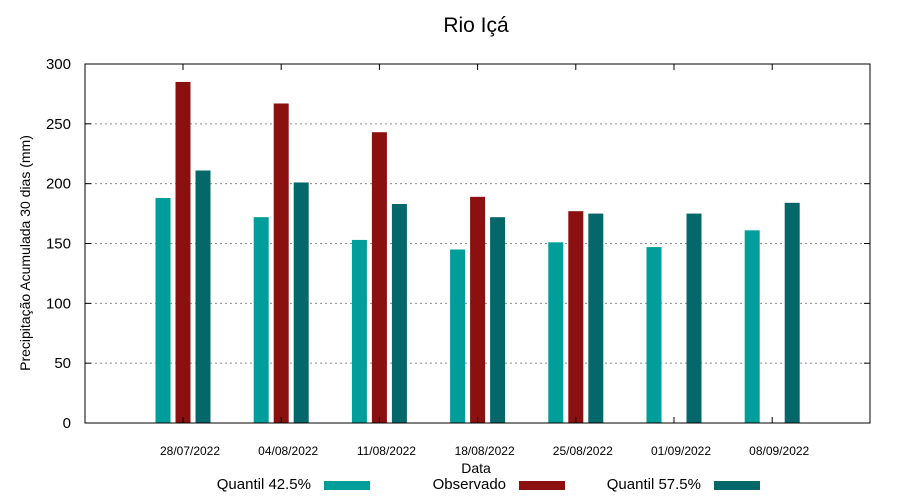  Describe the element at coordinates (583, 451) in the screenshot. I see `x-tick-label: 25/08/2022` at that location.